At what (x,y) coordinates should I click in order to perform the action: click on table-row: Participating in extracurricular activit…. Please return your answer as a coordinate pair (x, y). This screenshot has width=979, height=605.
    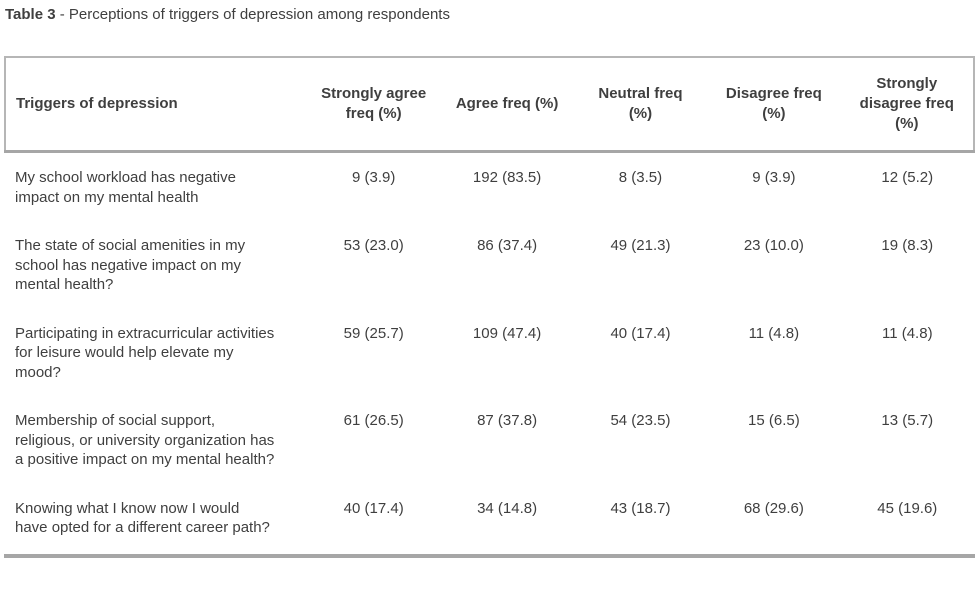
    Looking at the image, I should click on (489, 353).